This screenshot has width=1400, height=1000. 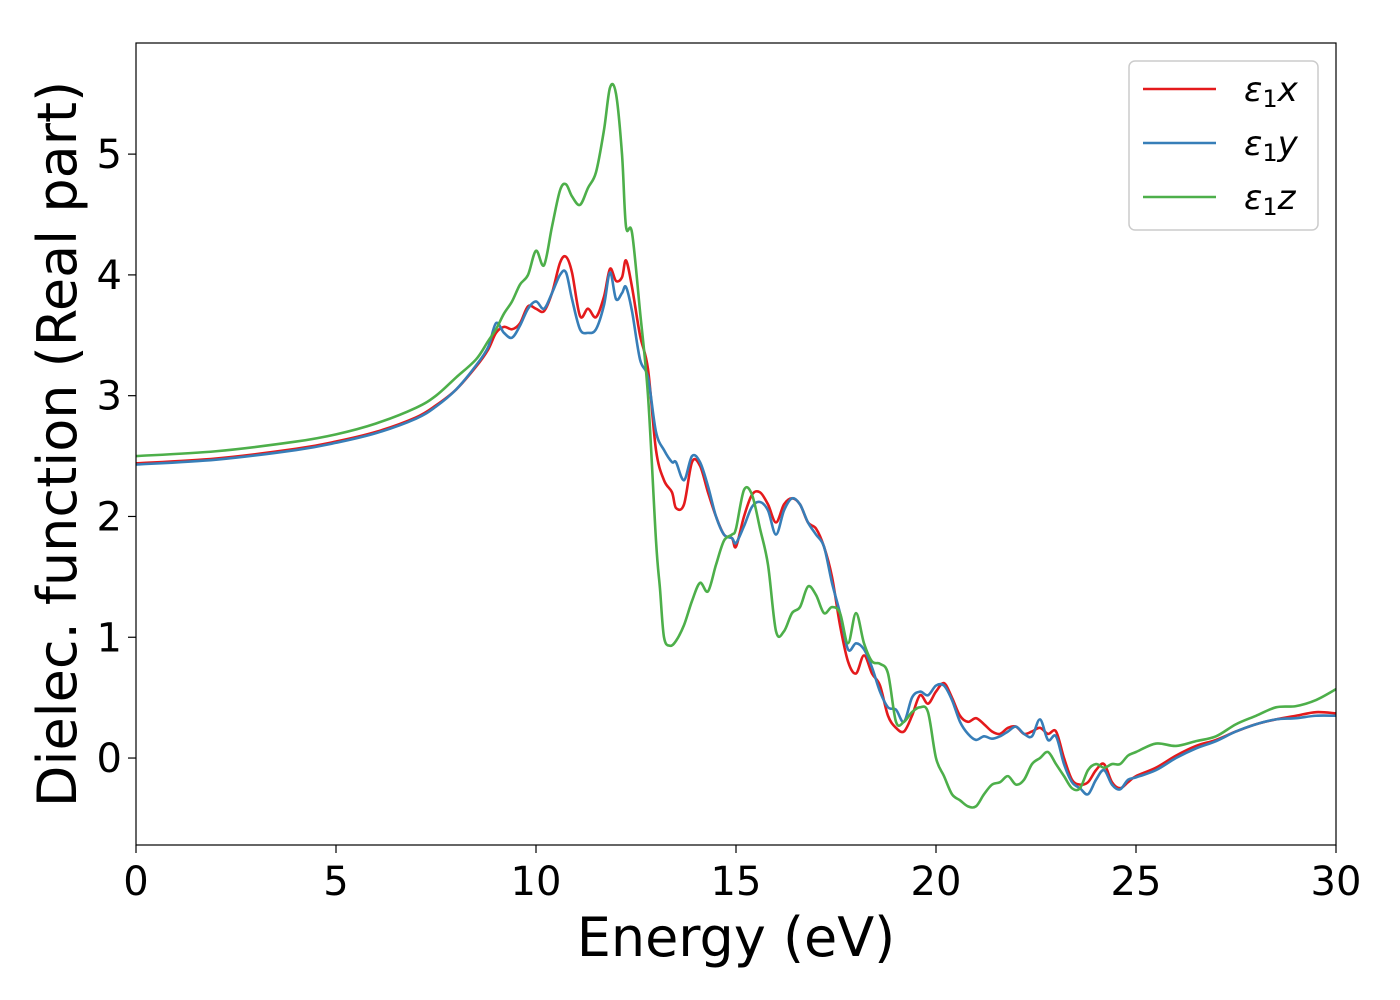 I want to click on legend-box, so click(x=1223, y=145).